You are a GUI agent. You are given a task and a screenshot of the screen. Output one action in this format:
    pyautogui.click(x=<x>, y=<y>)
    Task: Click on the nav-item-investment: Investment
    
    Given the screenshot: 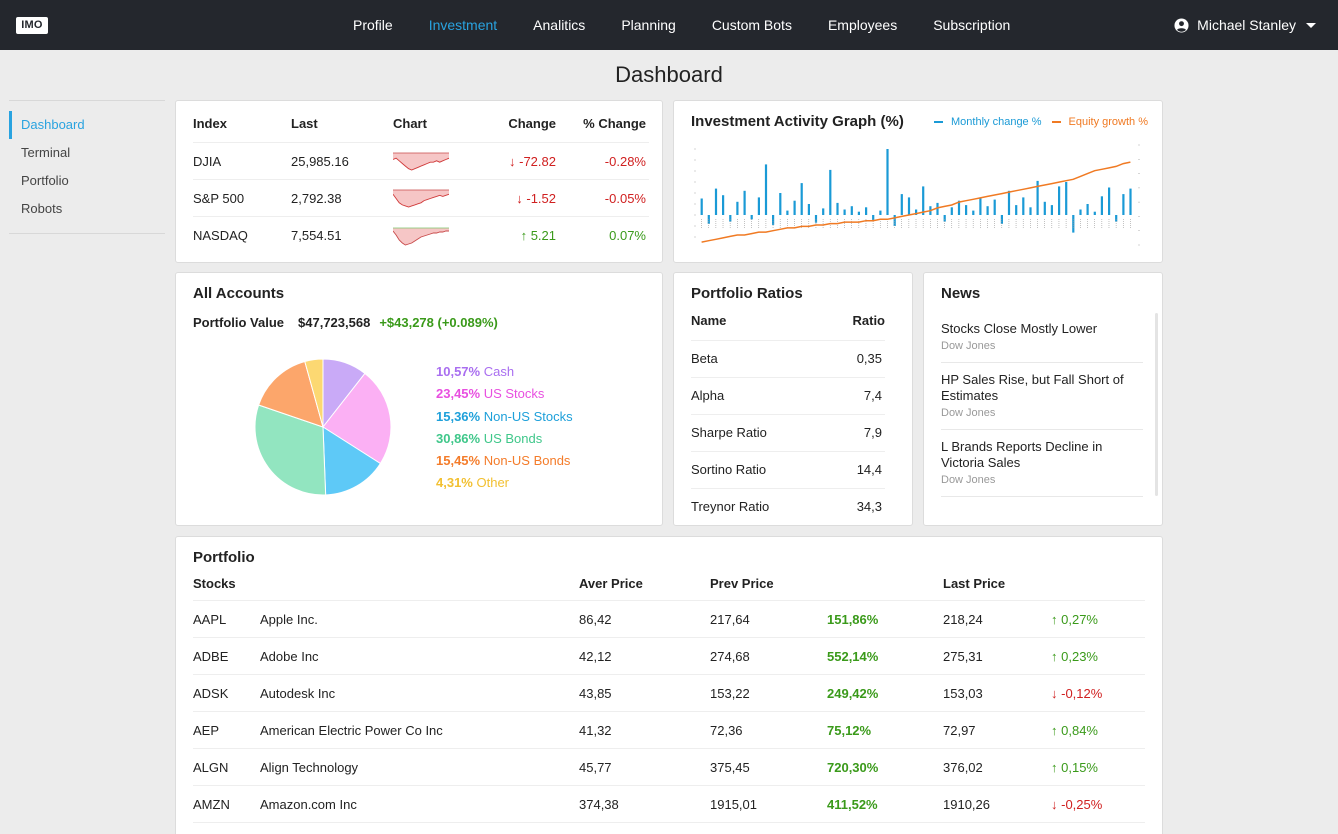 What is the action you would take?
    pyautogui.click(x=463, y=25)
    